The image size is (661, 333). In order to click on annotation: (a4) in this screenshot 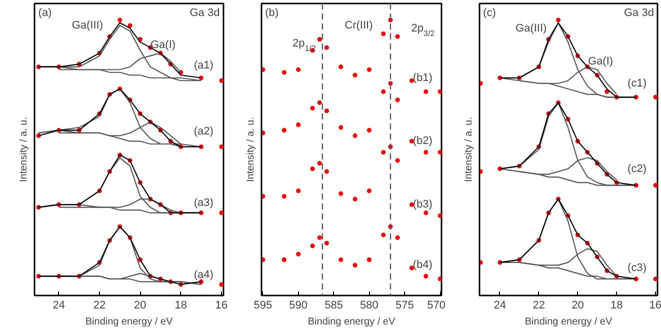, I will do `click(204, 274)`.